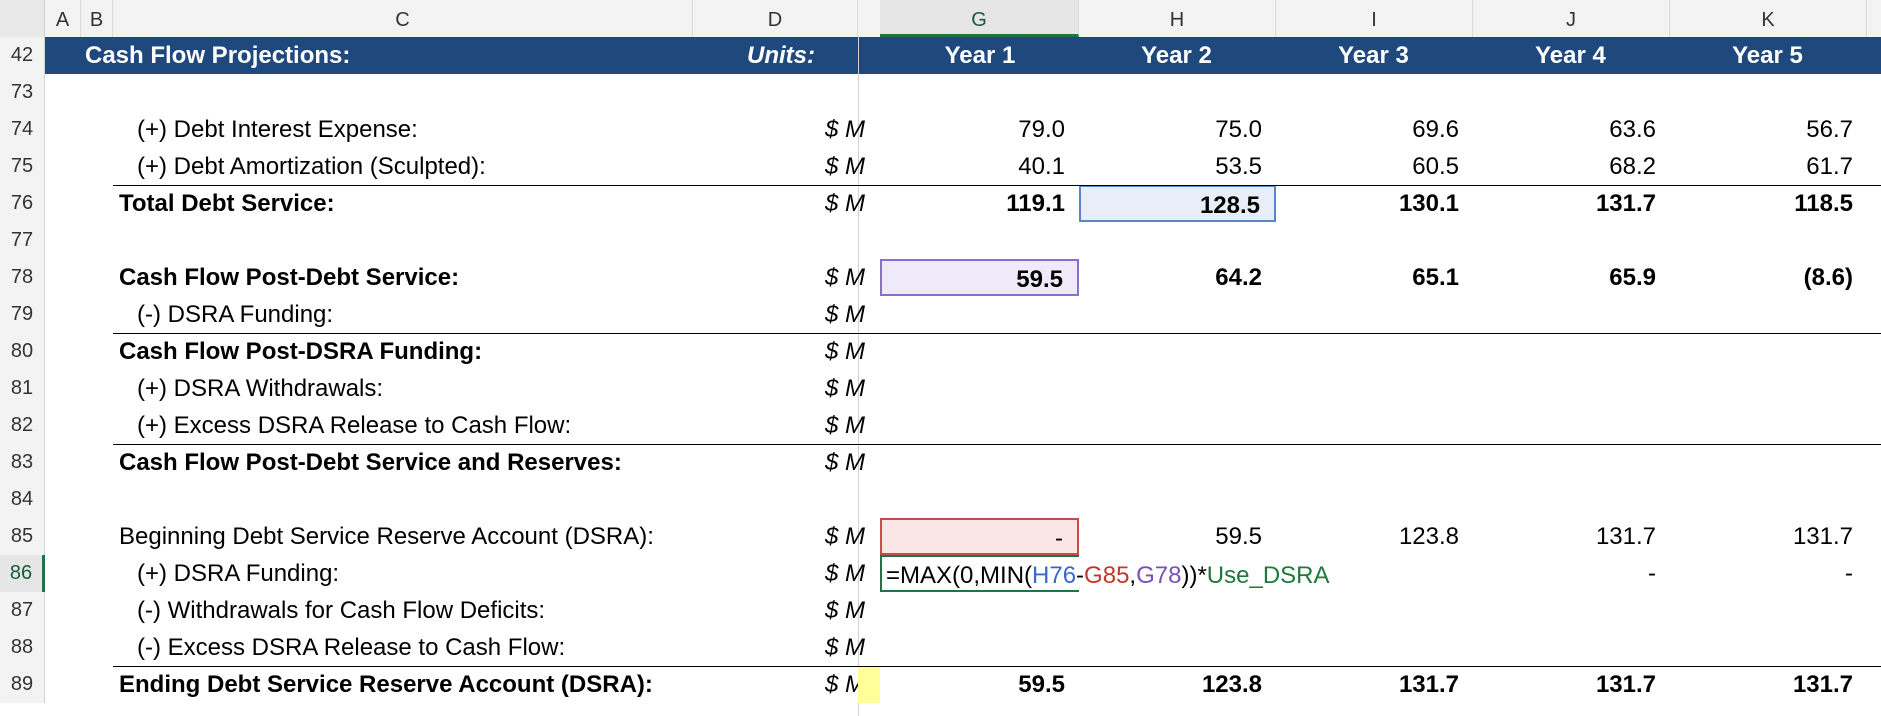  I want to click on row-number: 89, so click(22, 684).